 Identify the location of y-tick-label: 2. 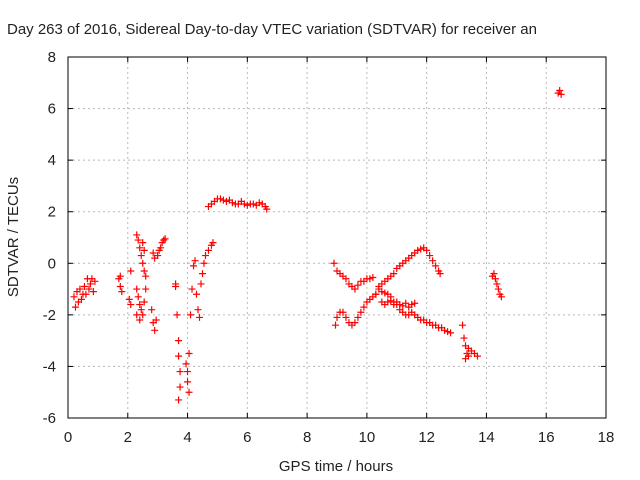
(52, 212).